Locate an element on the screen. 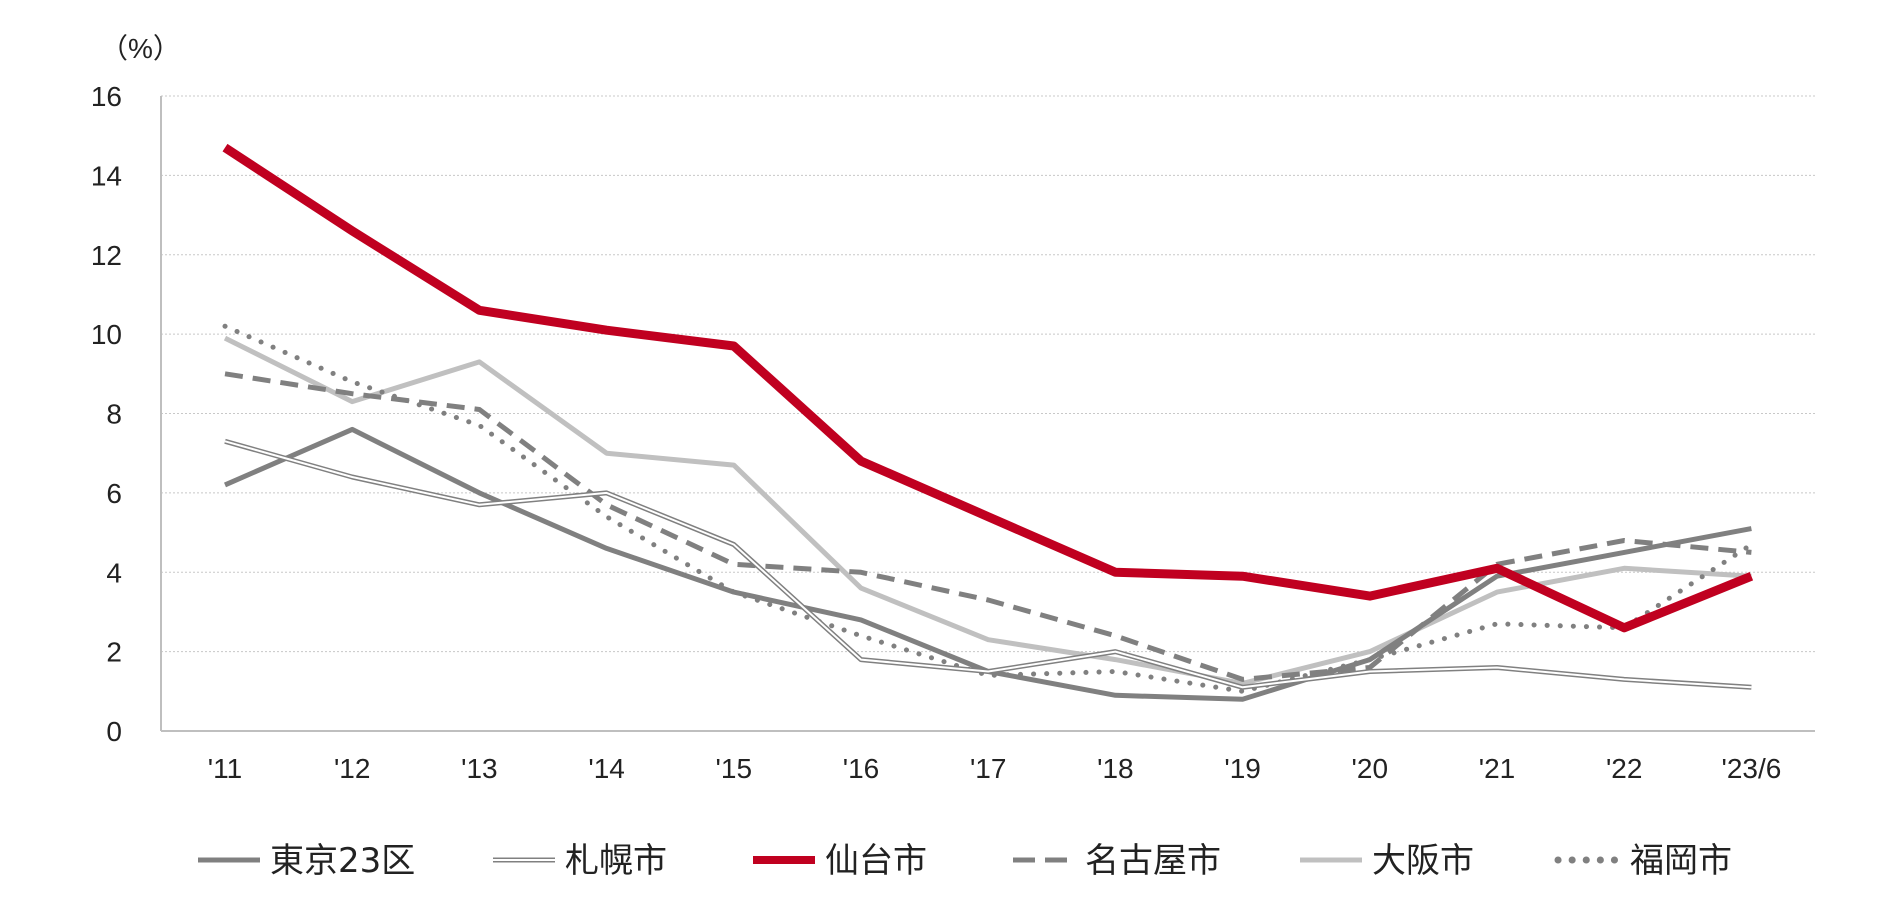 The width and height of the screenshot is (1881, 905). legend-item: 名古屋市 is located at coordinates (1117, 861).